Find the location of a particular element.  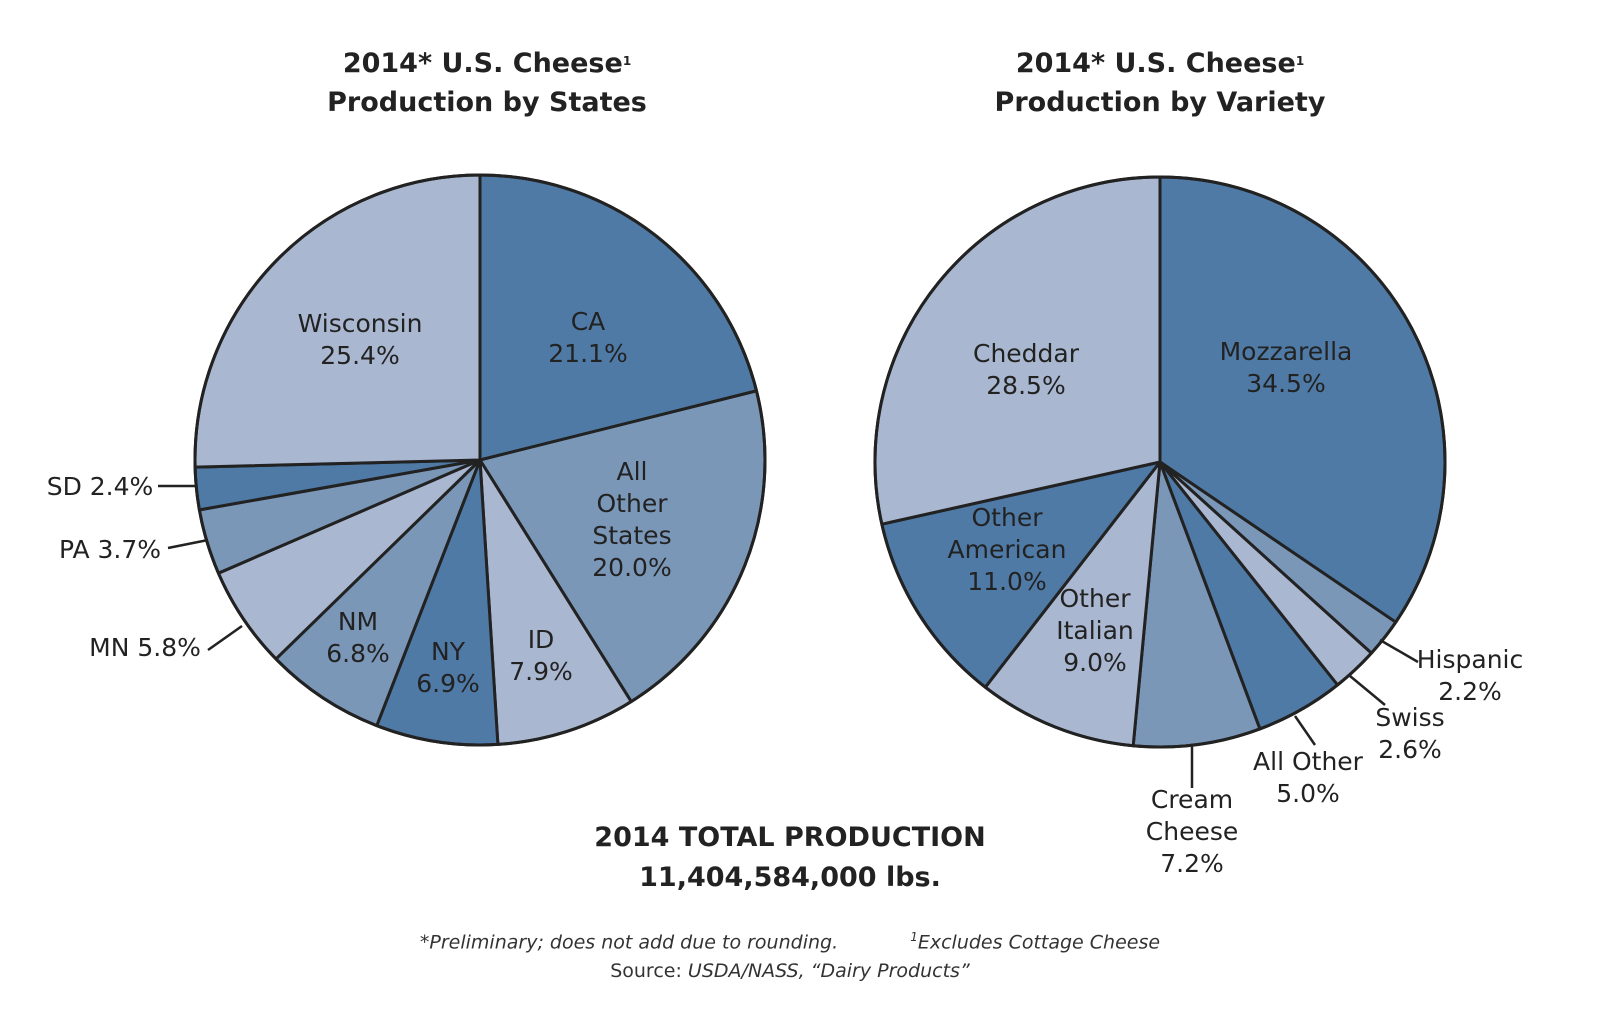

right-subtitle: Production by Variety is located at coordinates (1160, 102).